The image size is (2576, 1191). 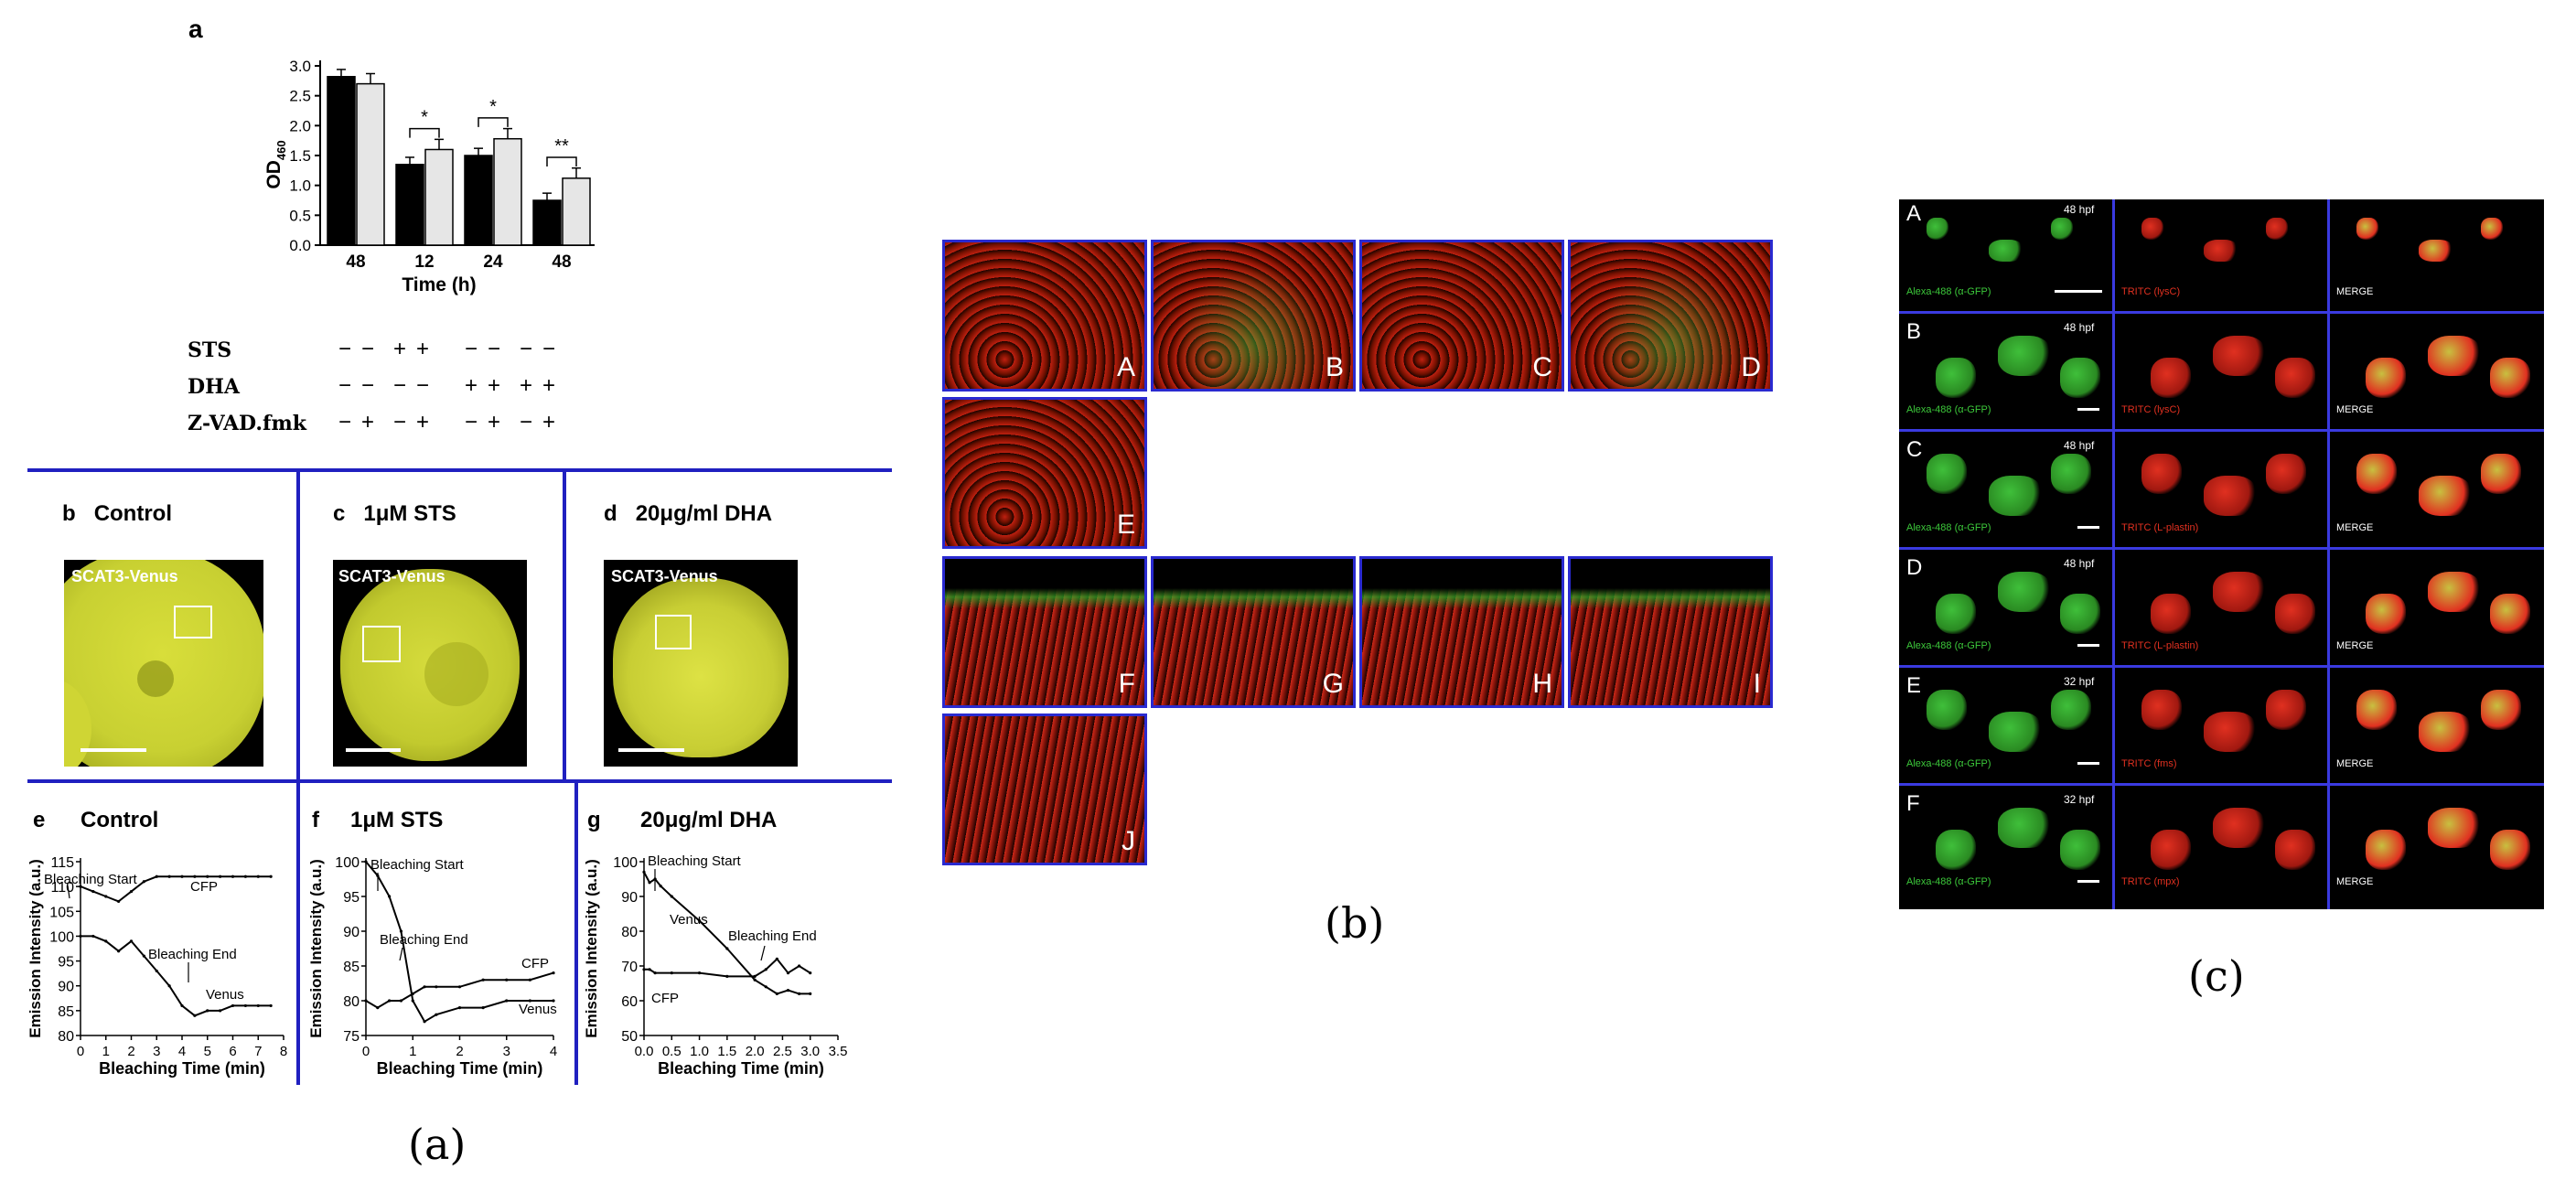 I want to click on image-panel-title: 20μg/ml DHA, so click(x=704, y=513).